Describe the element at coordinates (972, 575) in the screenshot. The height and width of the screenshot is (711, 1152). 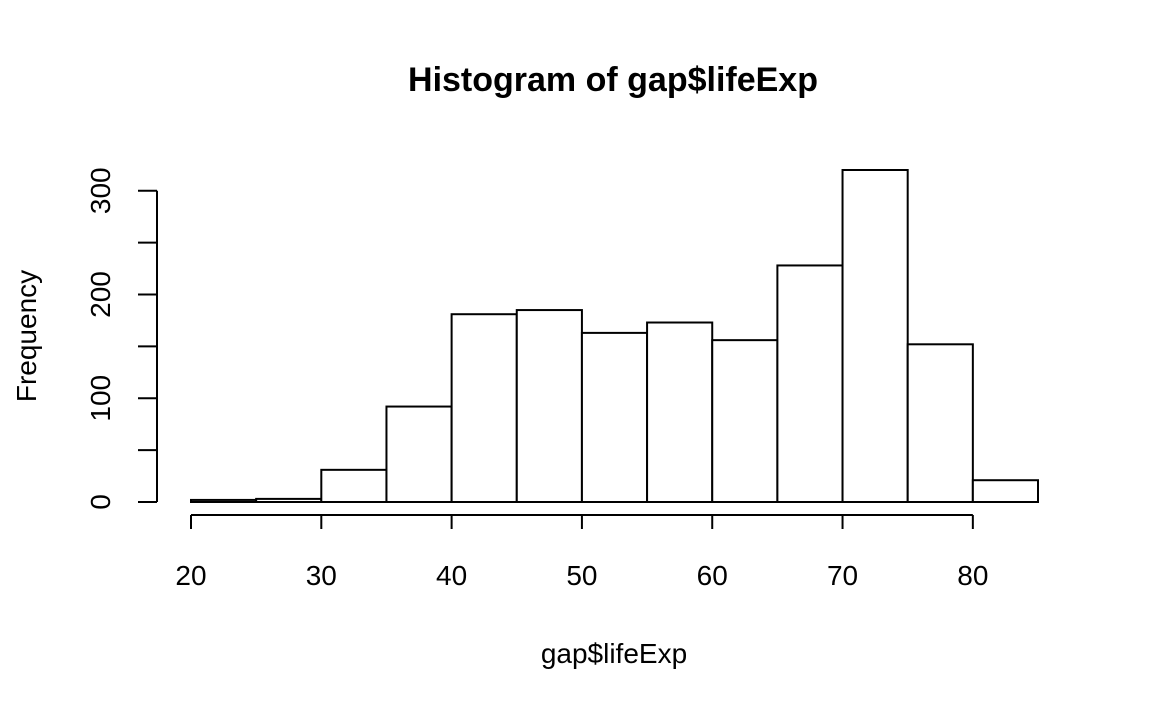
I see `x-tick-label-80: 80` at that location.